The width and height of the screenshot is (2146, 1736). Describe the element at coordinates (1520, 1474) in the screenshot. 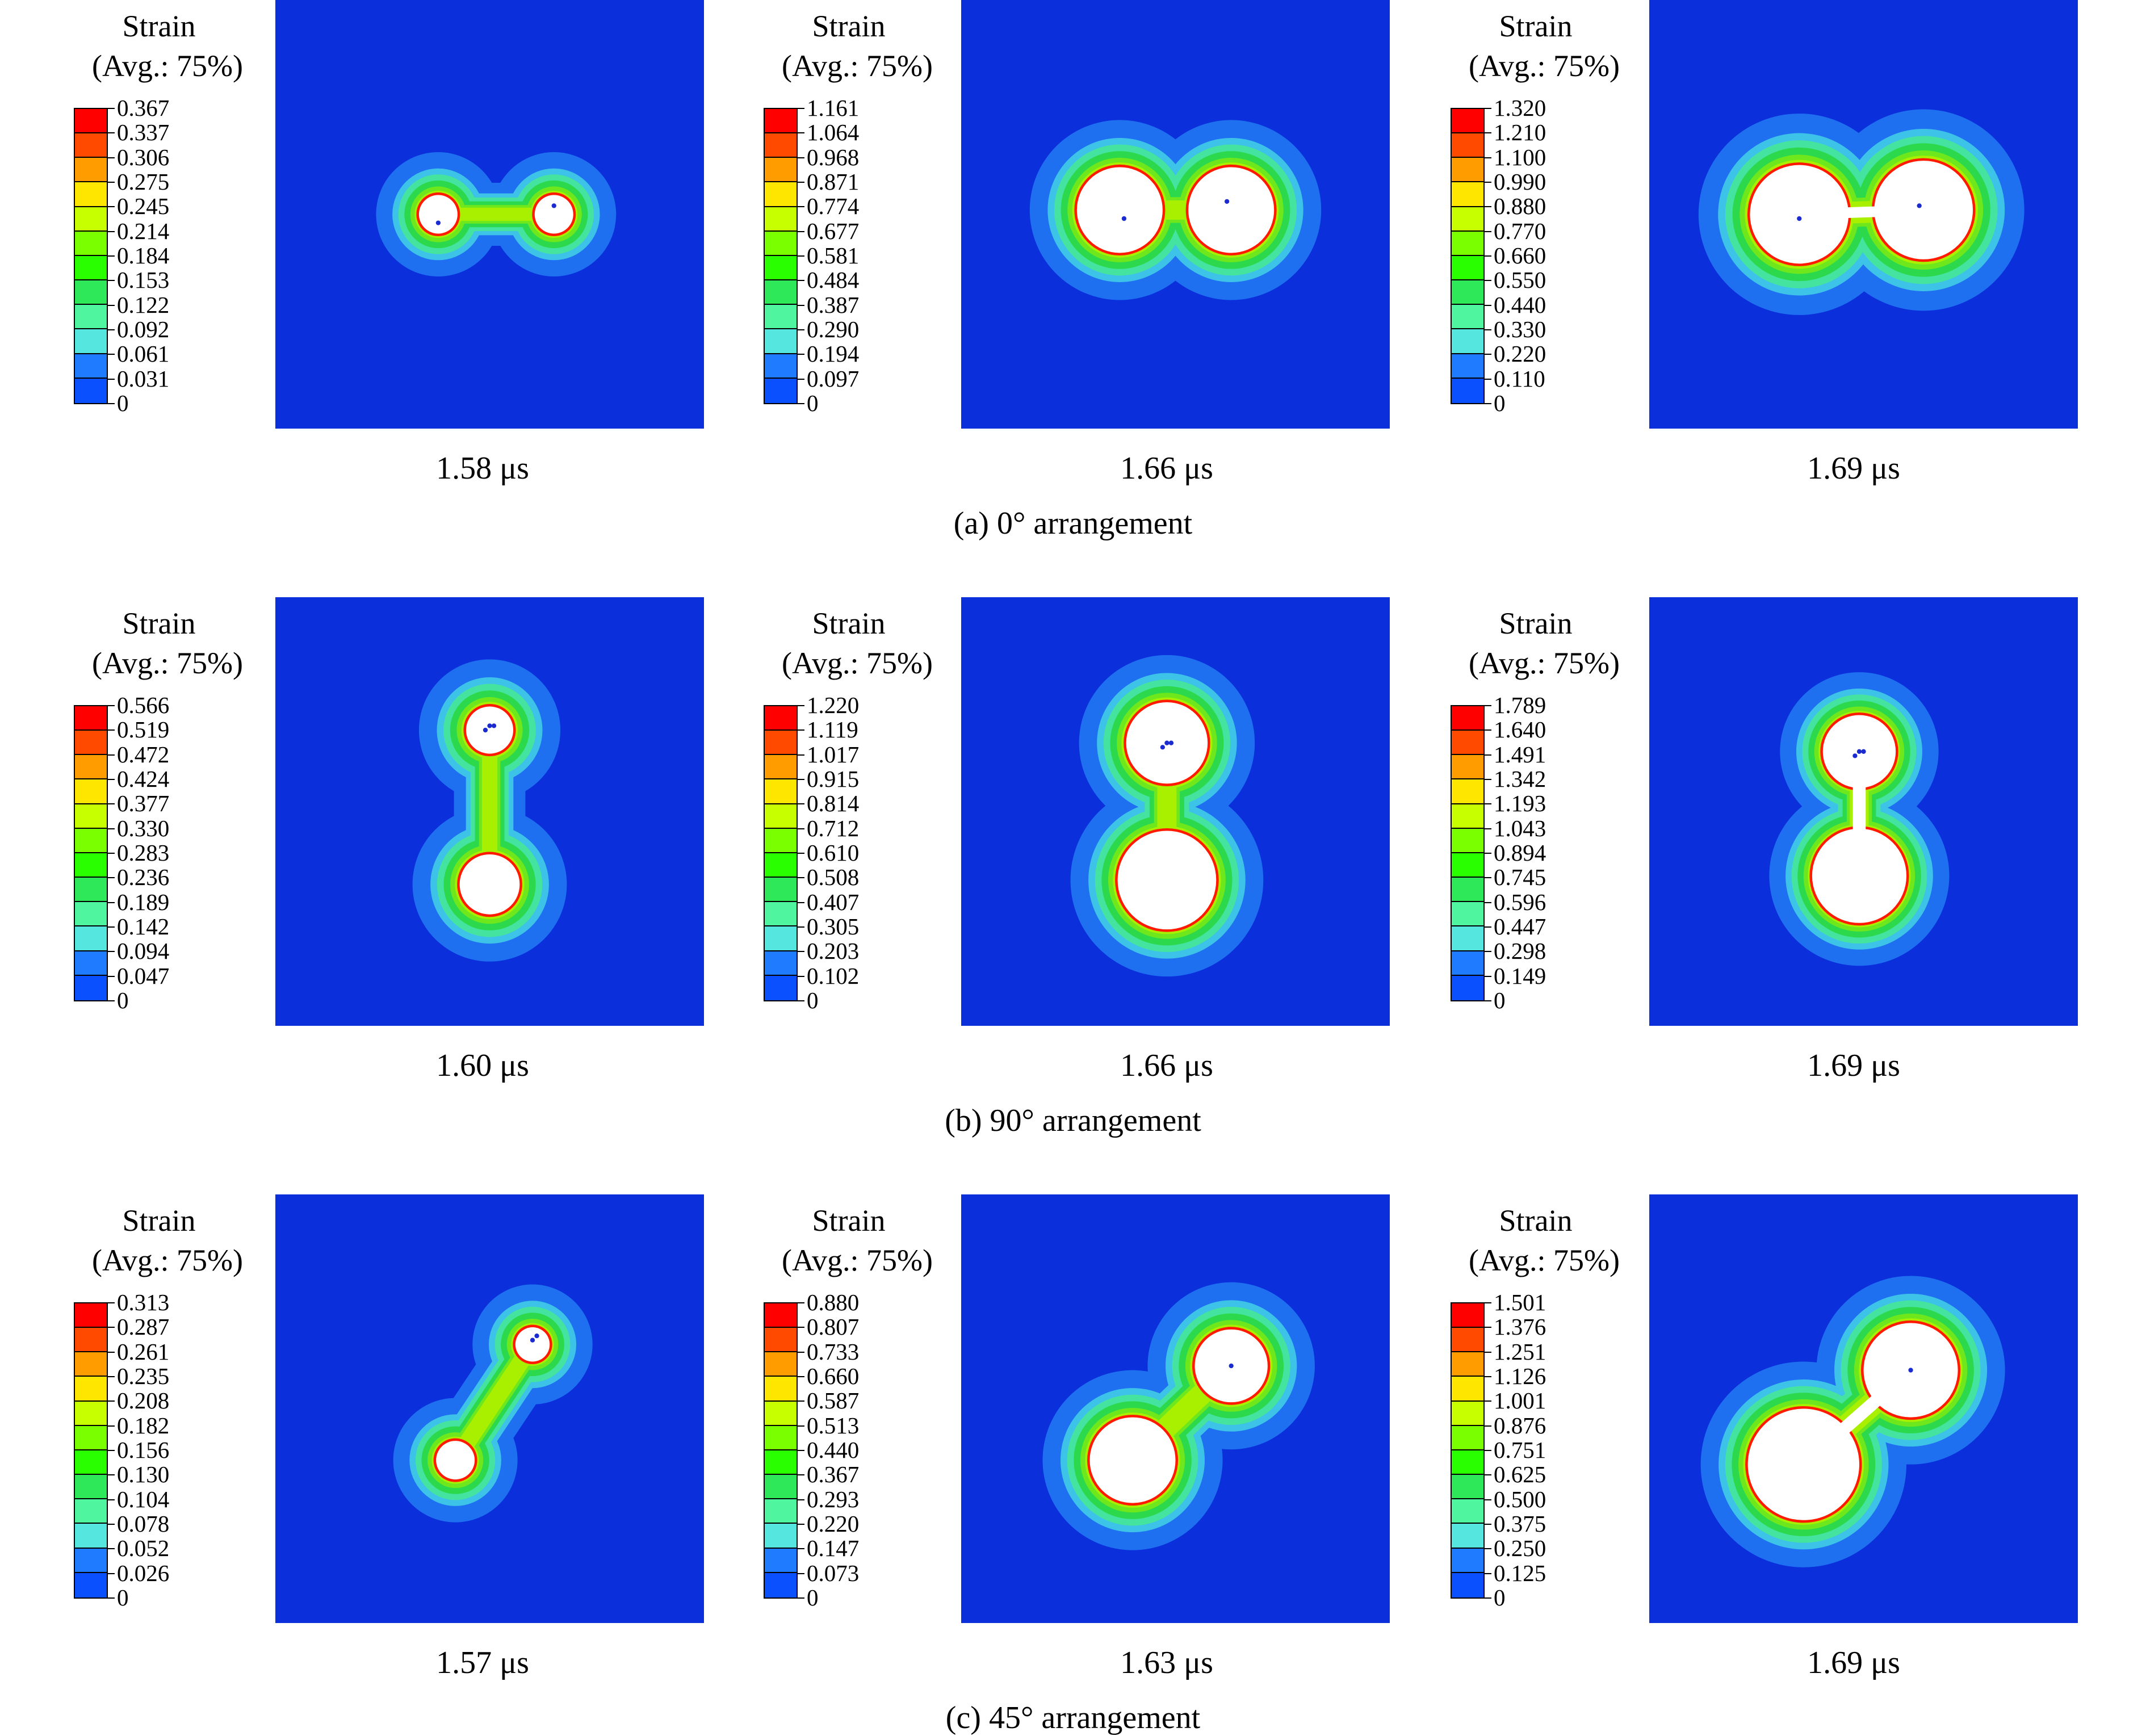

I see `legend-level-label: 0.625` at that location.